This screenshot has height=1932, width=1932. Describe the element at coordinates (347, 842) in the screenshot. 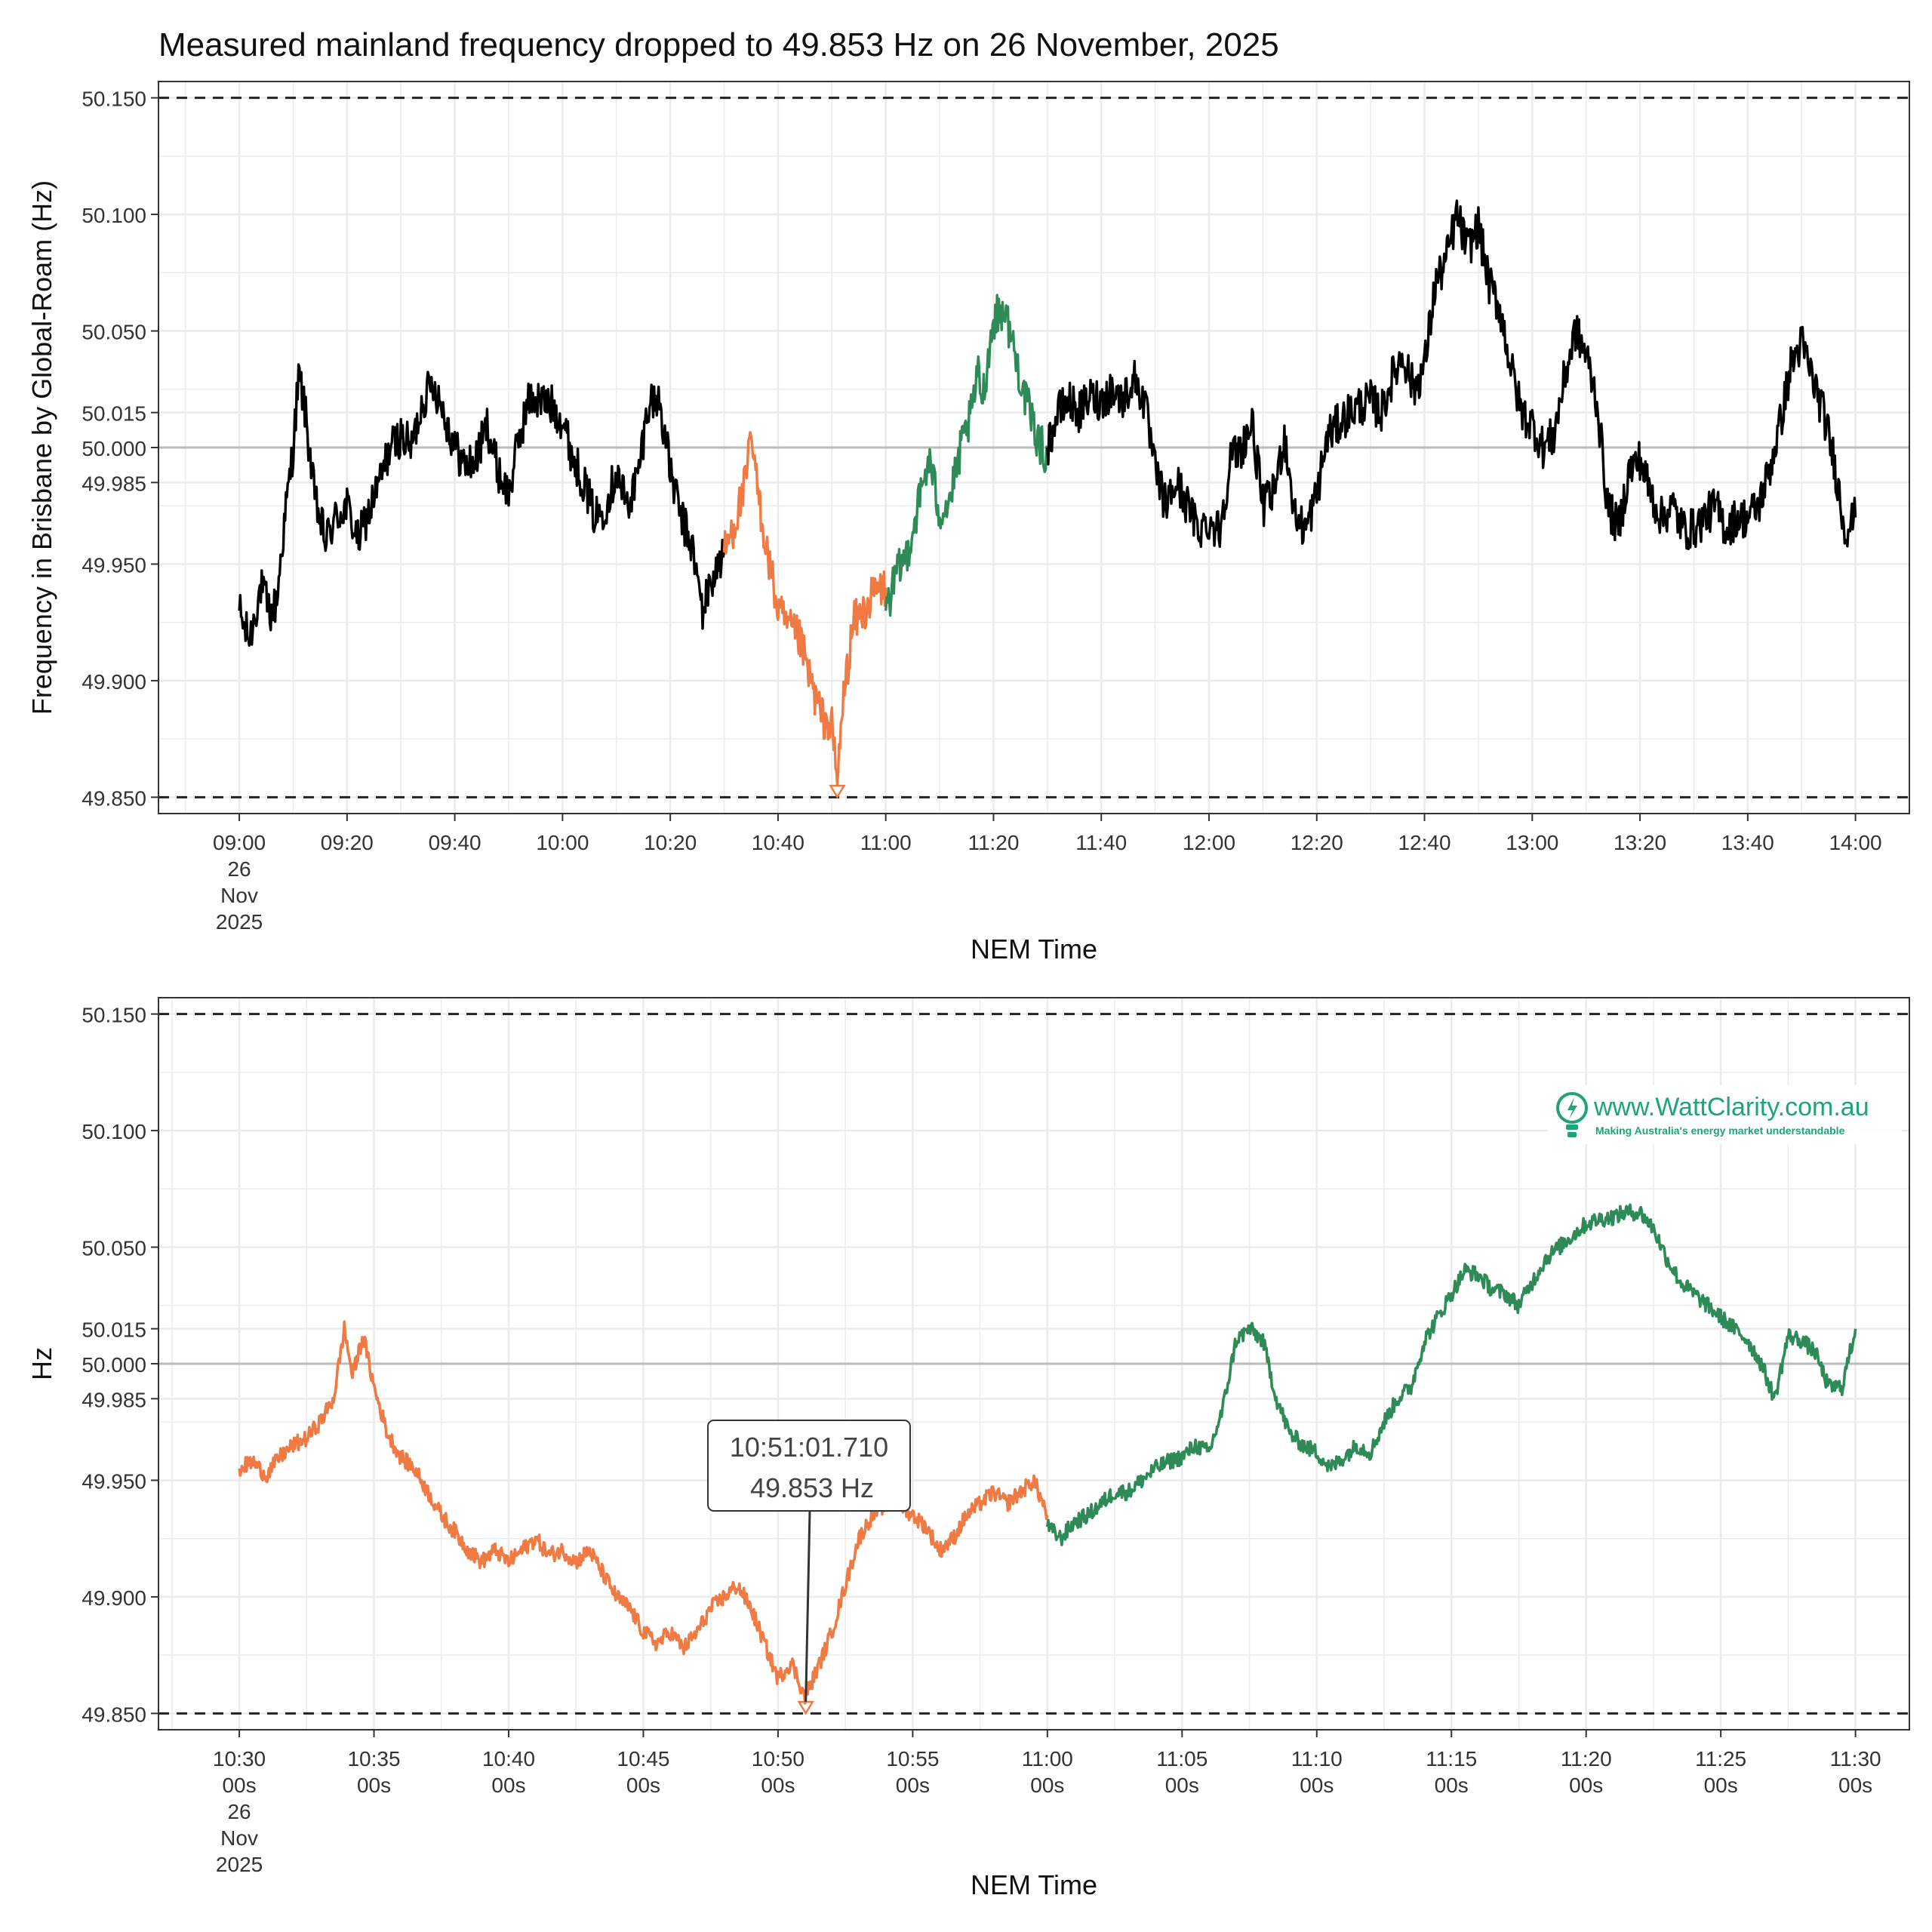

I see `top-x-tick-label: 09:20` at that location.